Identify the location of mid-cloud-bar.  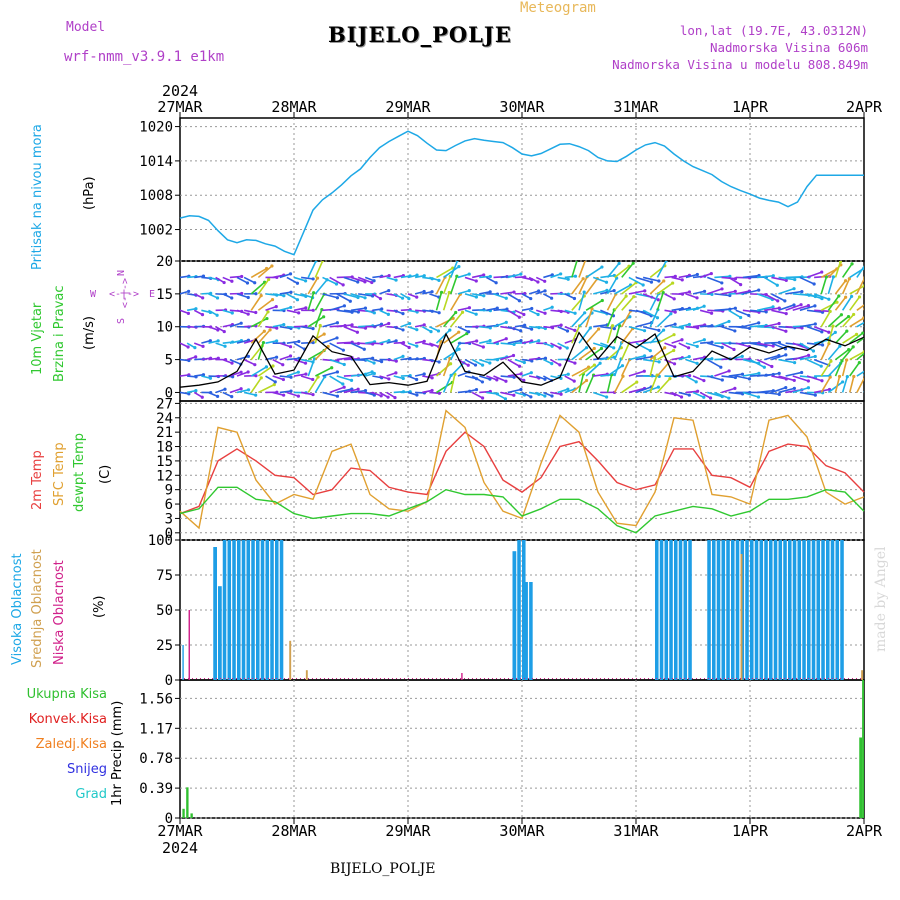
(290, 660).